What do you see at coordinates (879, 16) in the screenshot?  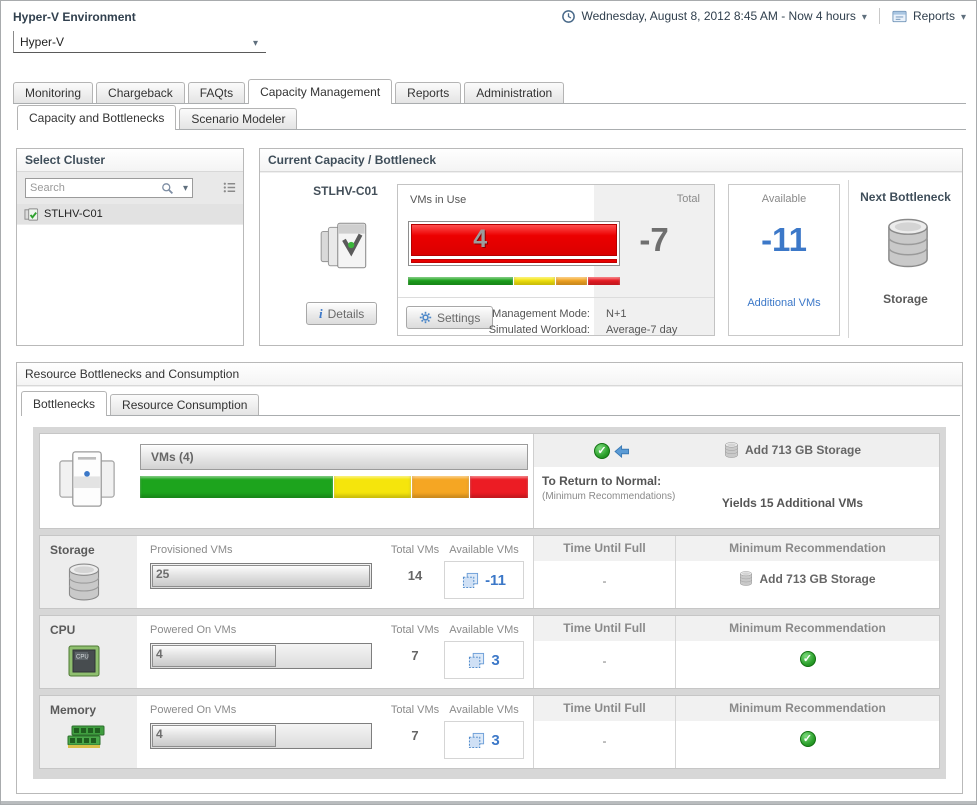 I see `topbar-divider` at bounding box center [879, 16].